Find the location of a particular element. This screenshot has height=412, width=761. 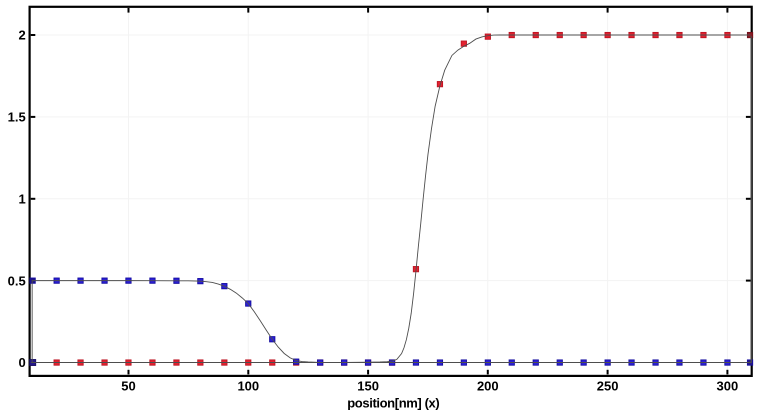

svg-text: 250 is located at coordinates (608, 386).